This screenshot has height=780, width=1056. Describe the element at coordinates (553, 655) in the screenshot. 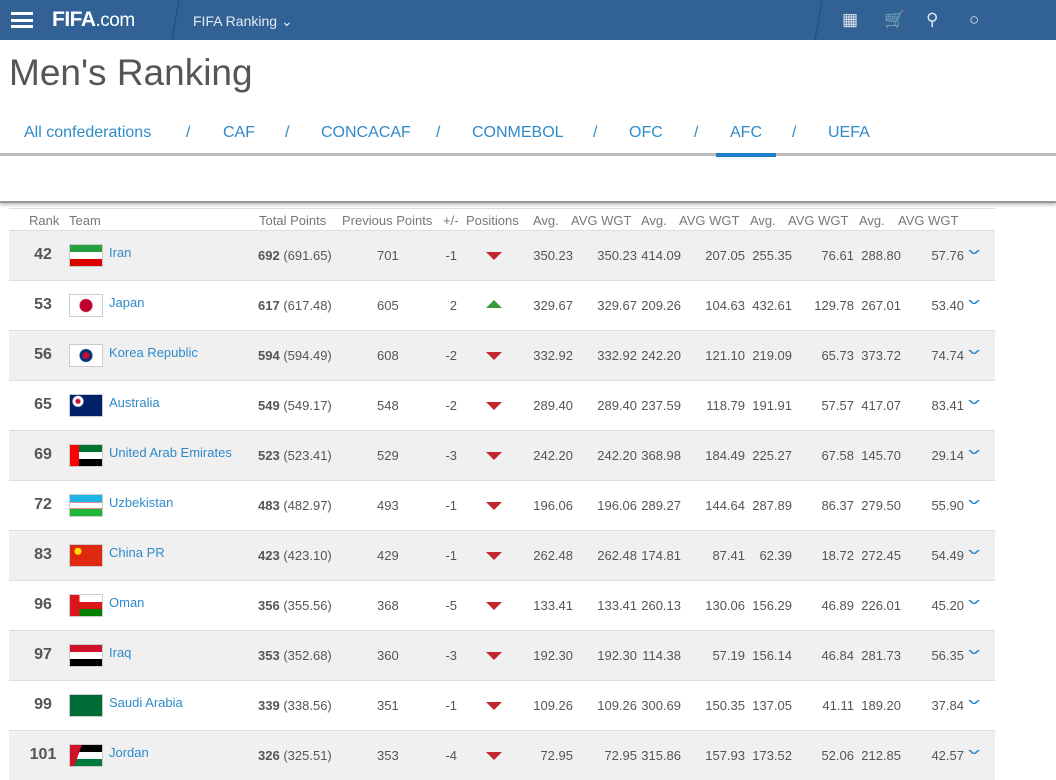

I see `avg: 192.30` at that location.